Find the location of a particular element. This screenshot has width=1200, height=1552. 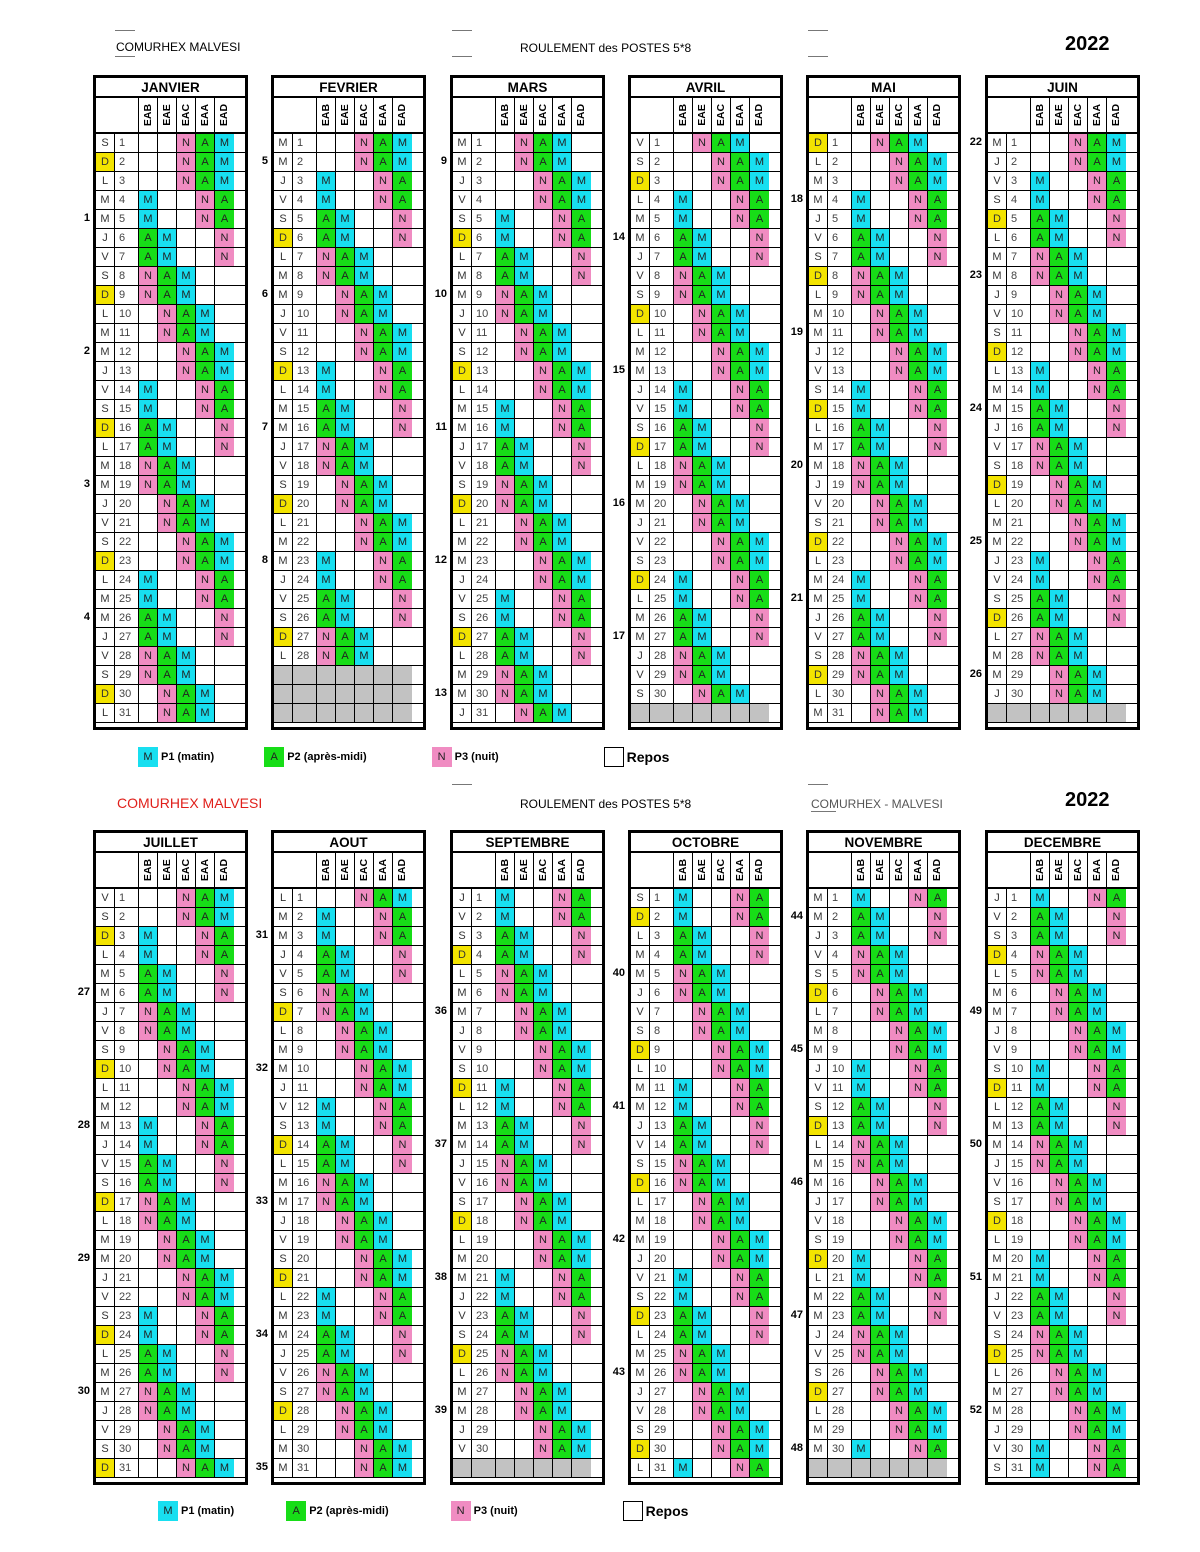

day-row: J 27 A M N is located at coordinates (170, 637).